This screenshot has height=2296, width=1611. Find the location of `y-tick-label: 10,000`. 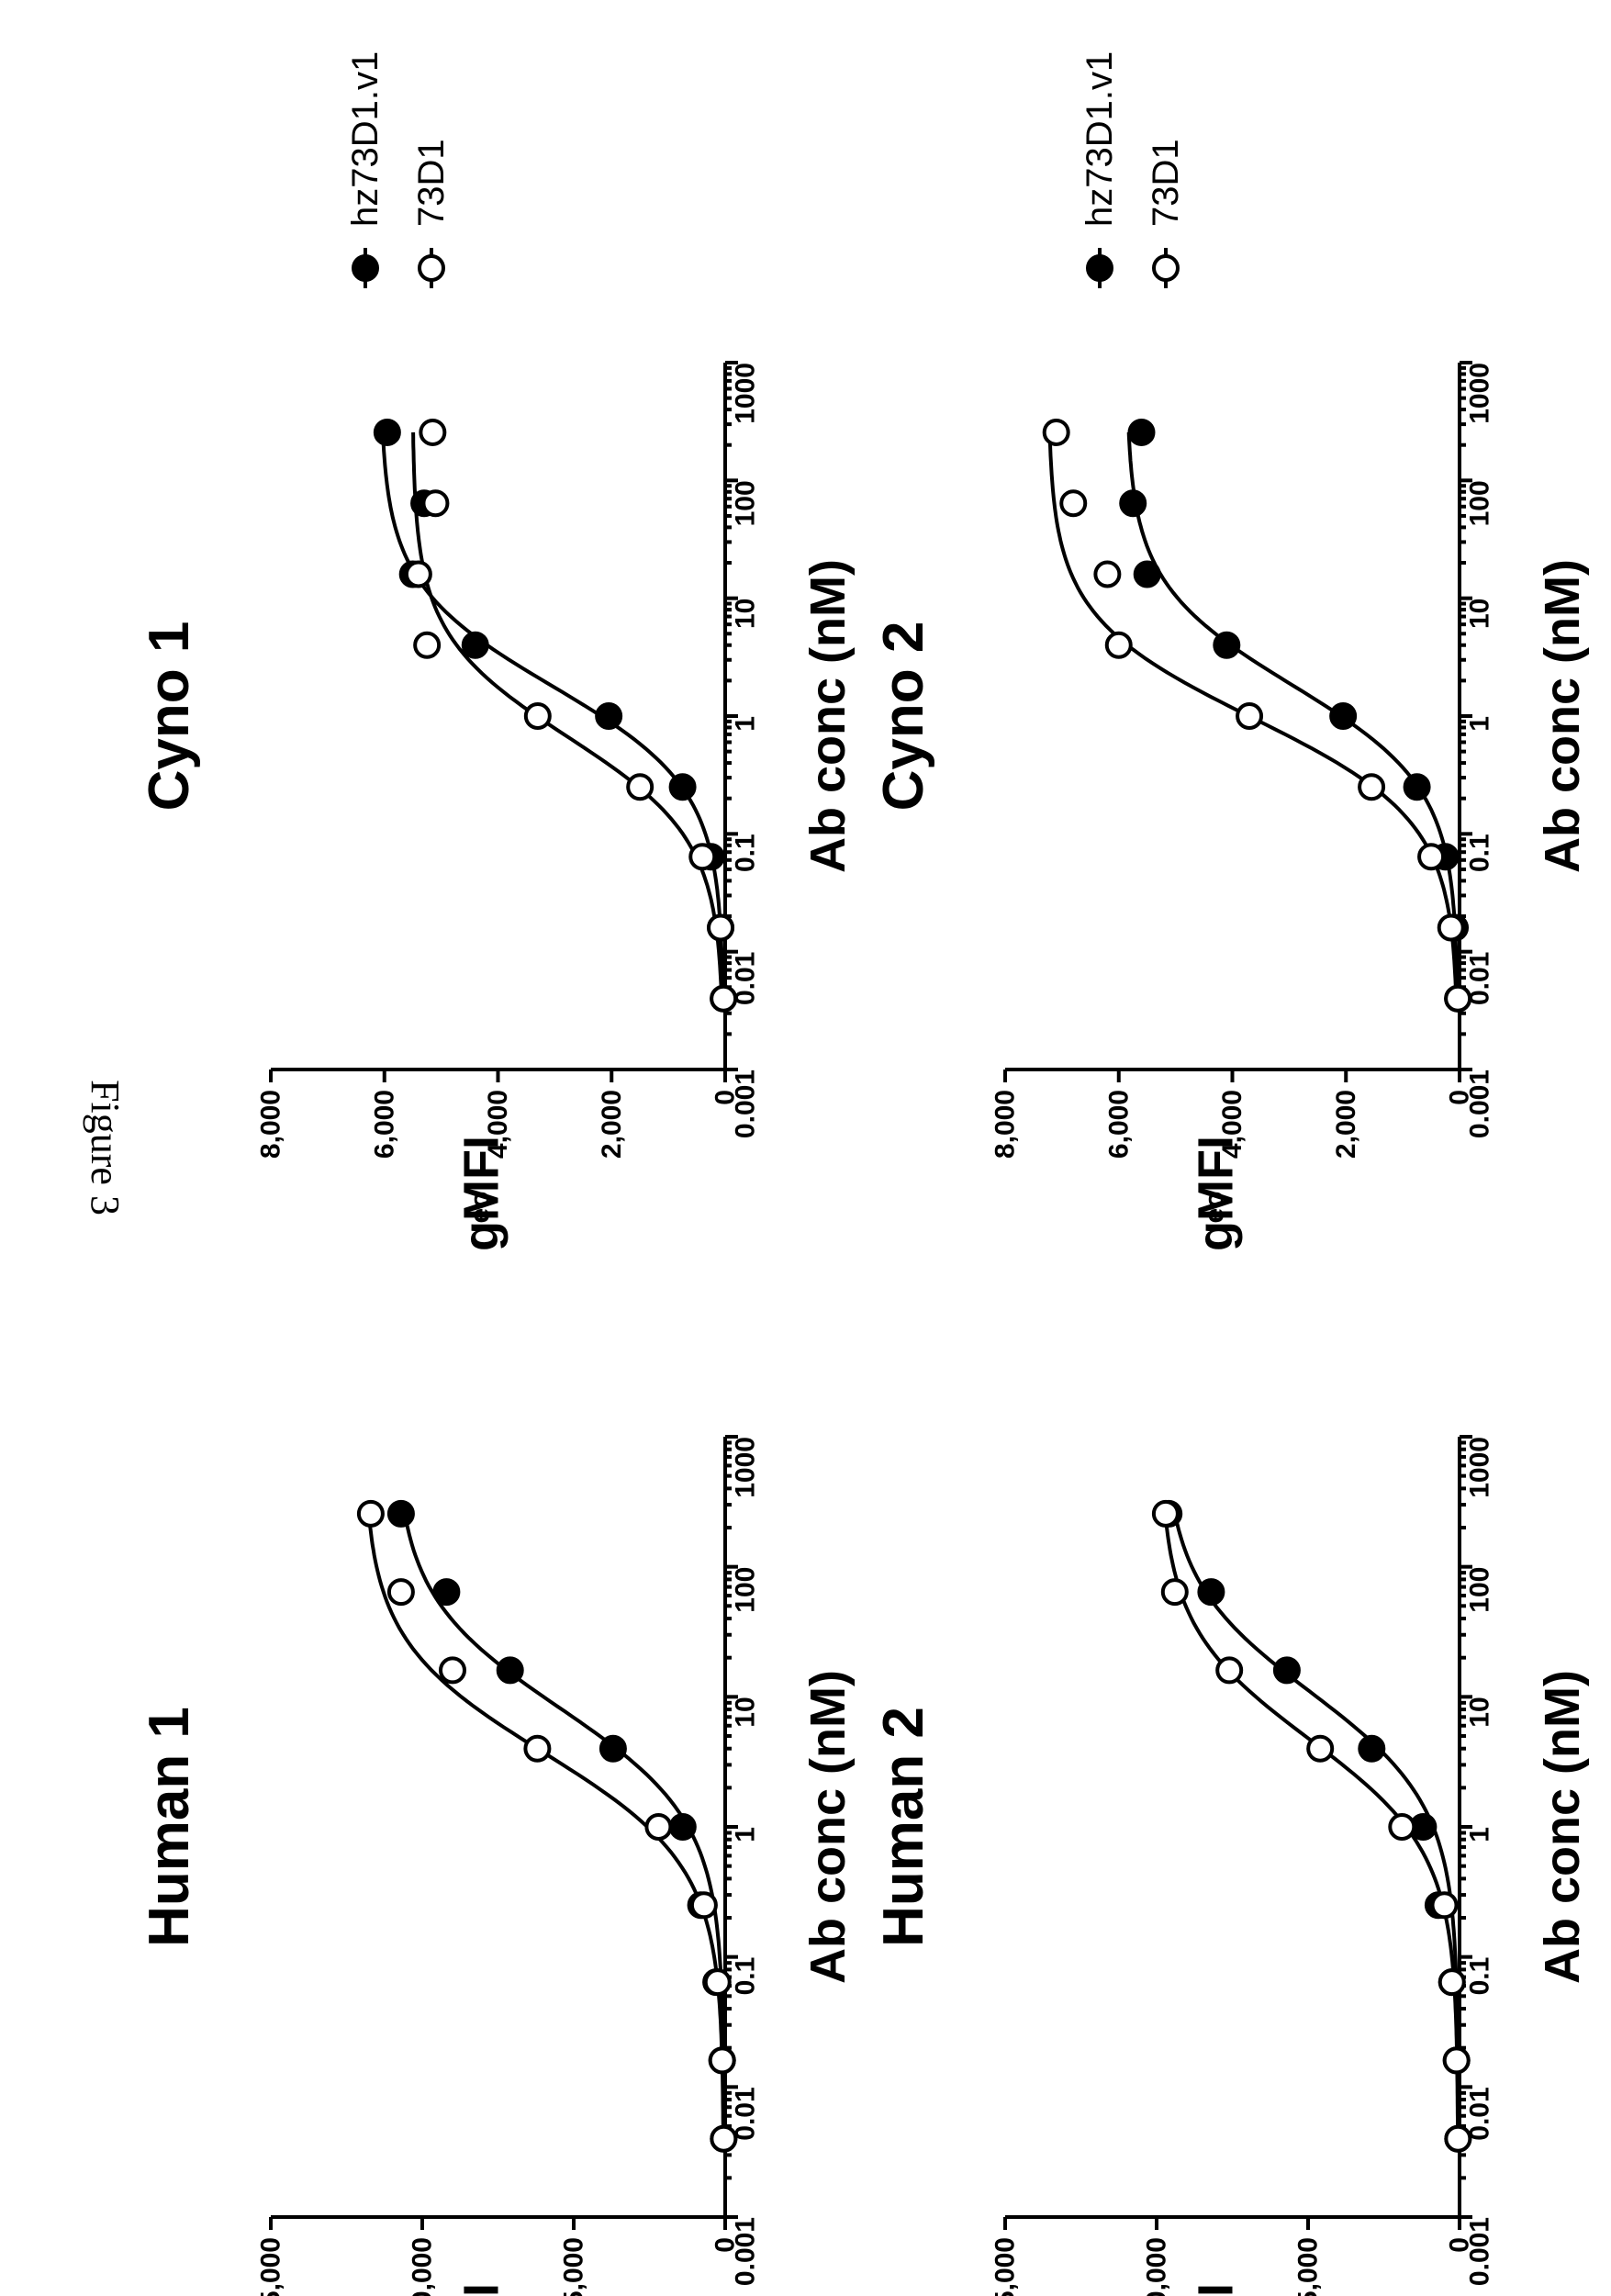

y-tick-label: 10,000 is located at coordinates (423, 2266).